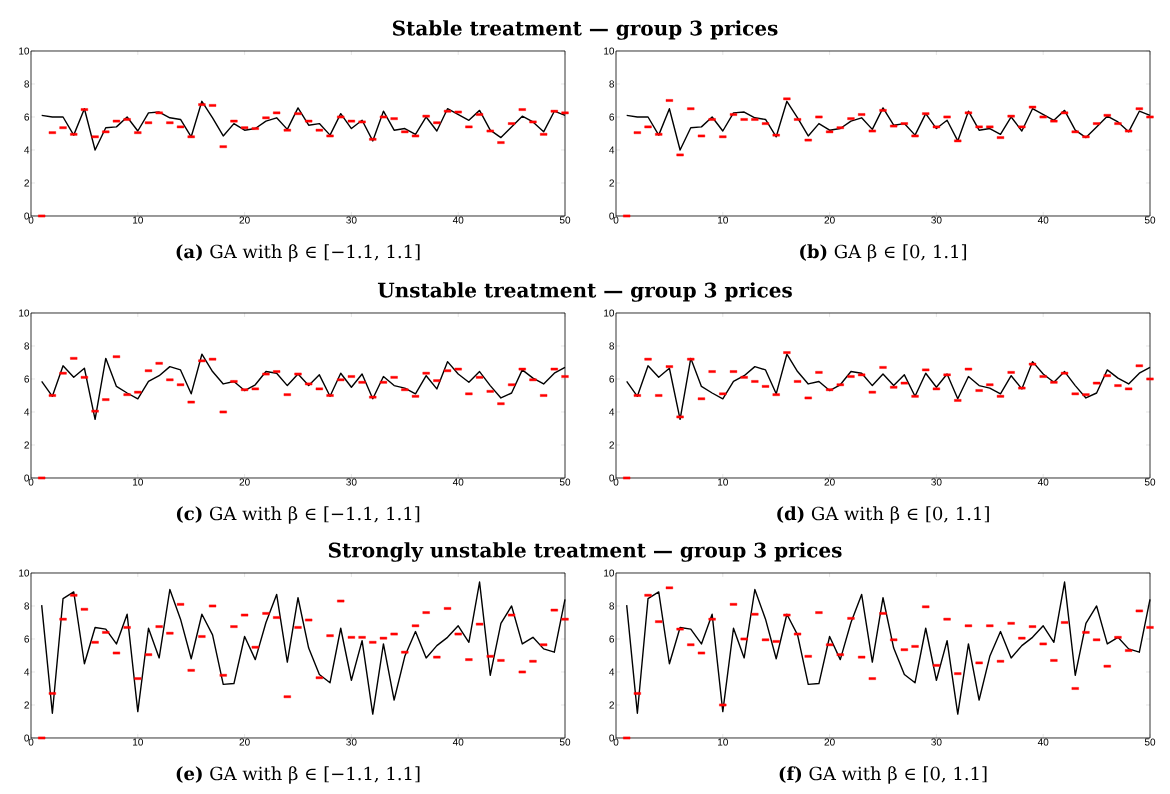  What do you see at coordinates (883, 775) in the screenshot?
I see `text: (f) GA with β ∈ [0, 1.1]` at bounding box center [883, 775].